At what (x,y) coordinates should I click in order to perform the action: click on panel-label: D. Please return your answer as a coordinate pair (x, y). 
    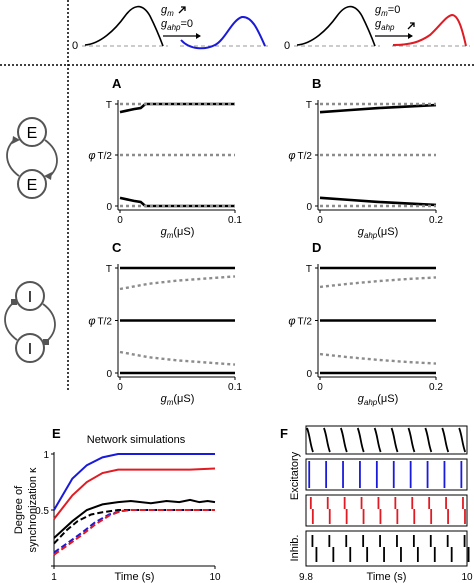
    Looking at the image, I should click on (316, 247).